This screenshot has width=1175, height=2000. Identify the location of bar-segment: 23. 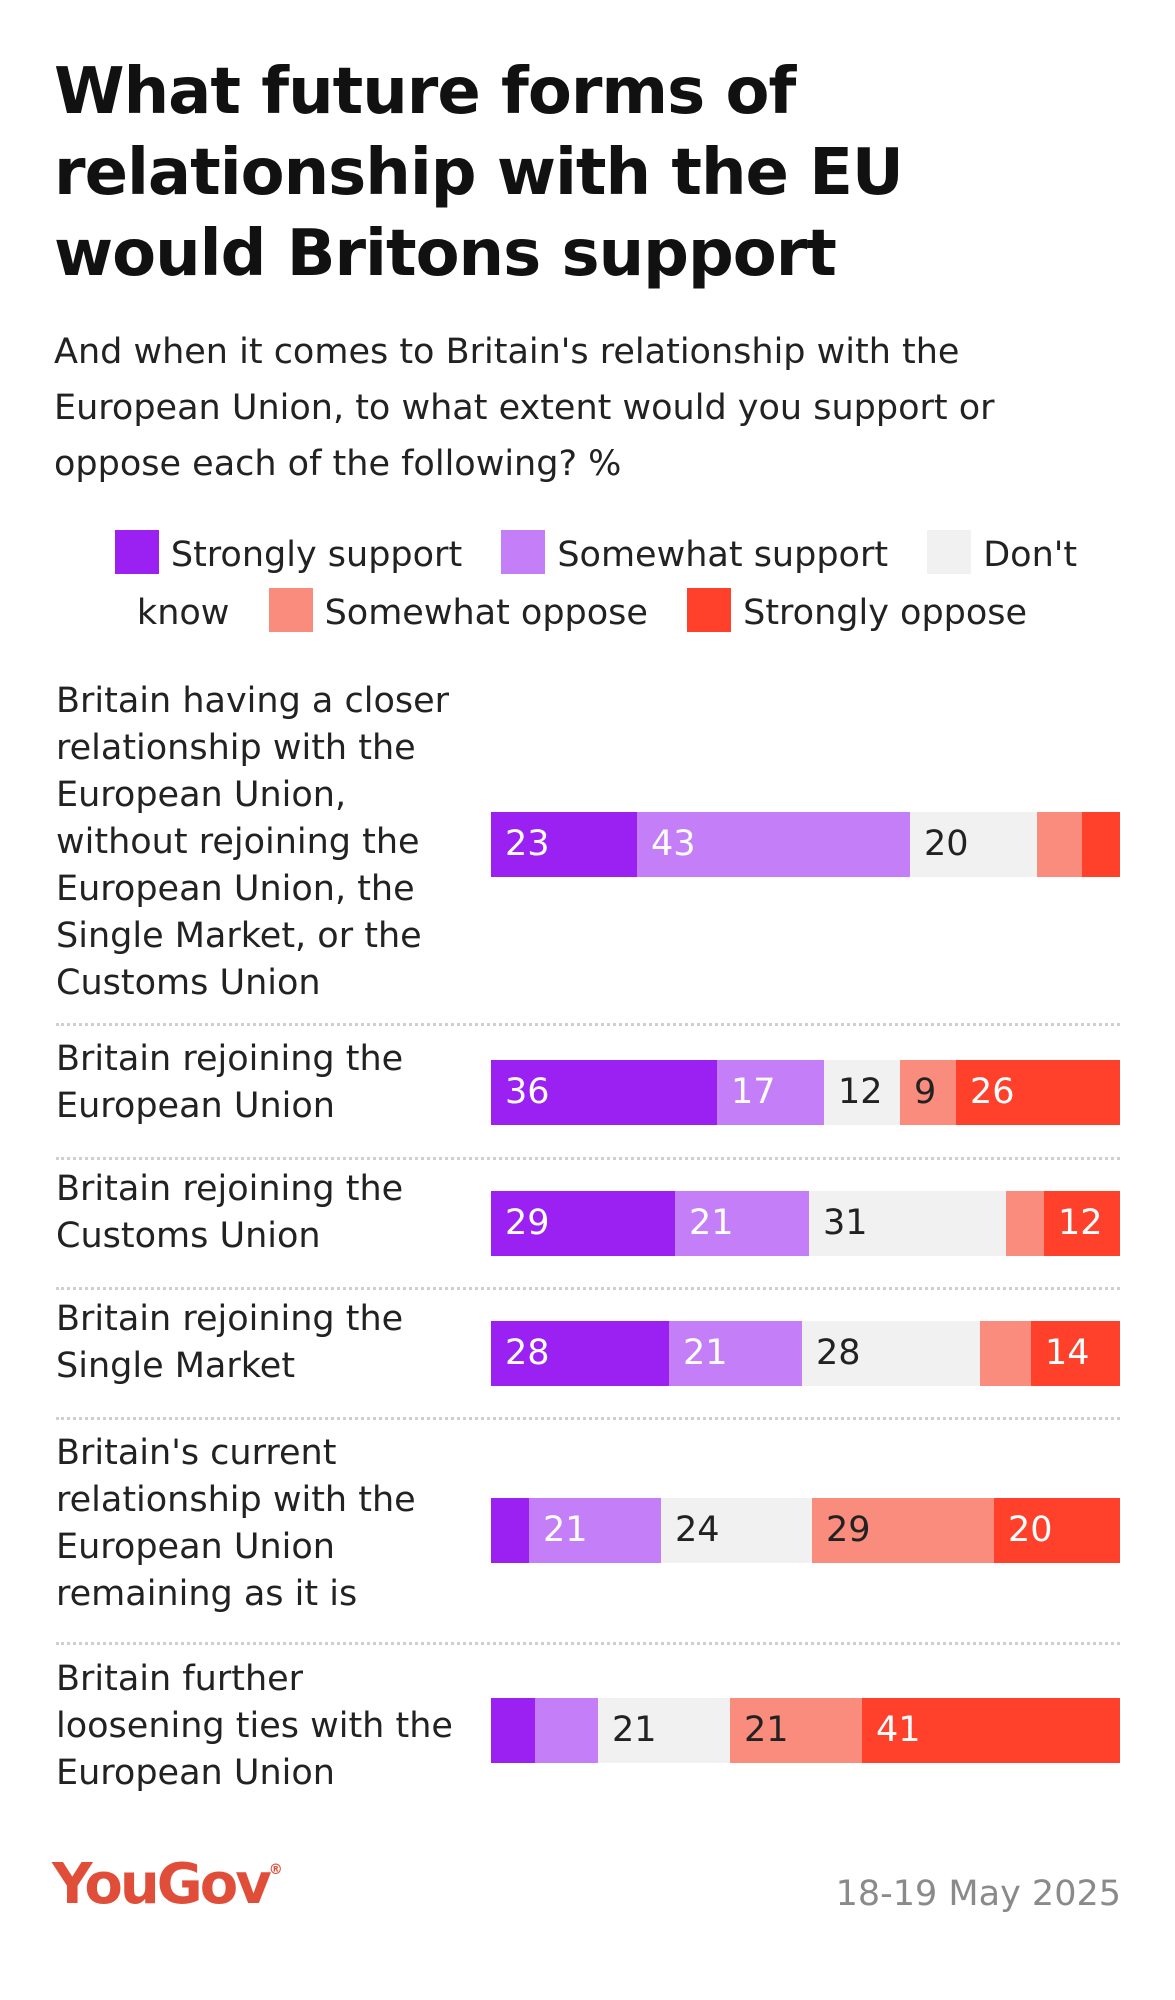
(564, 844).